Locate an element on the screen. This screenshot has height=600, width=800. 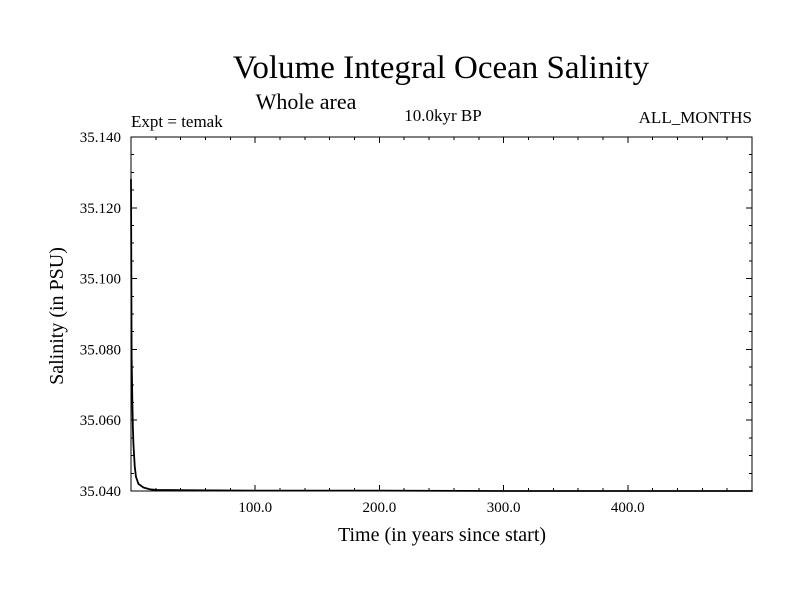
x-tick-label: 100.0 is located at coordinates (255, 508).